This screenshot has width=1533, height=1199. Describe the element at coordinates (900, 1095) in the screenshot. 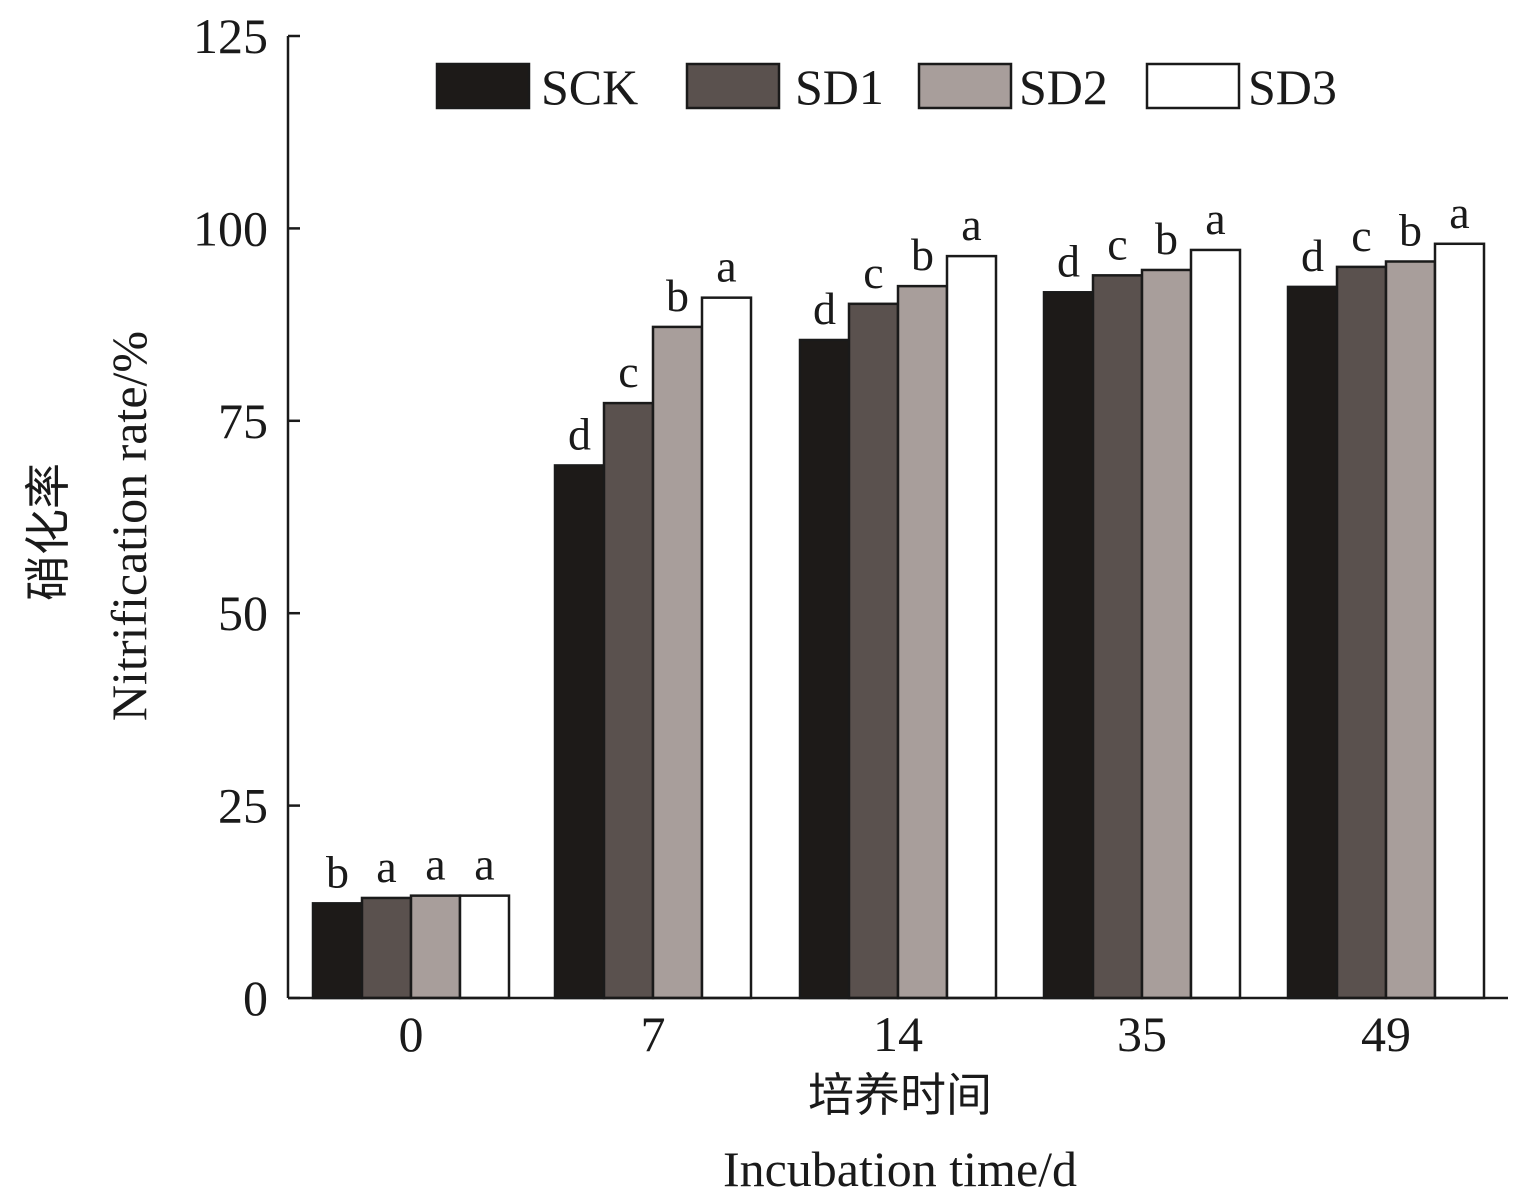

I see `x-axis-title-chinese: 培养时间` at that location.